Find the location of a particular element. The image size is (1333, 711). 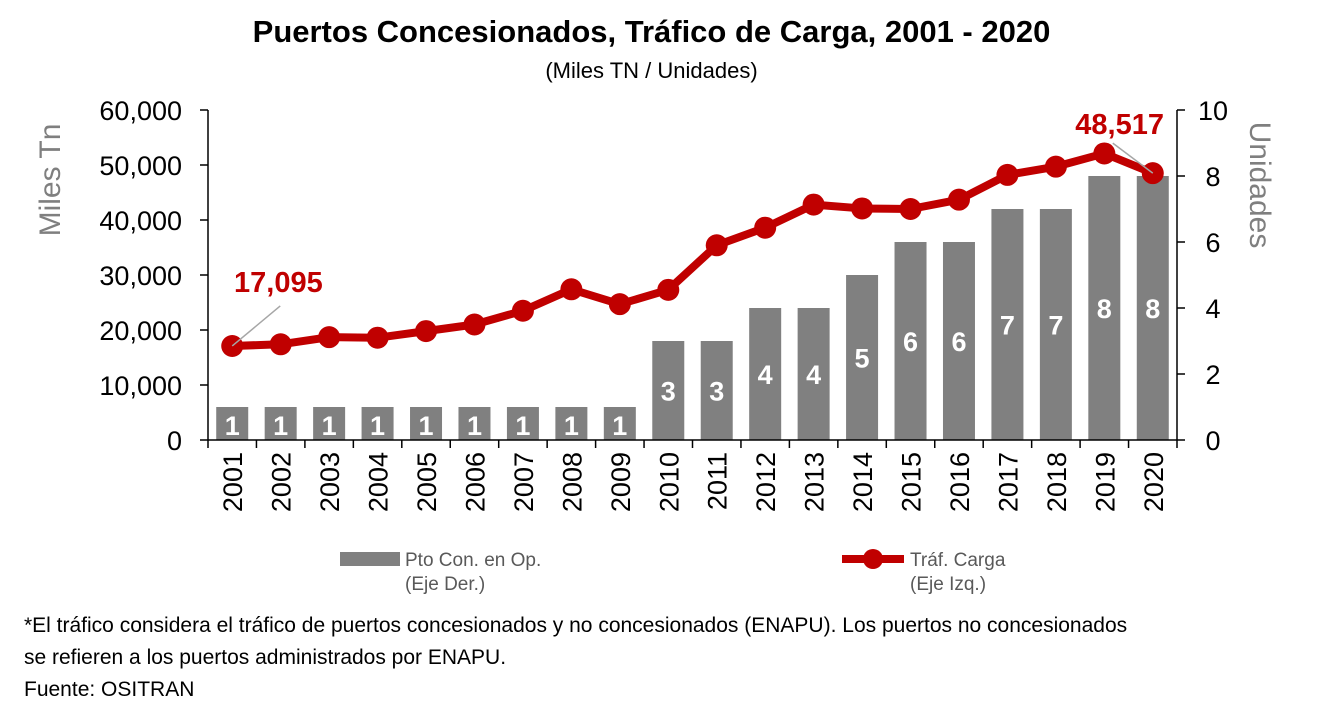

y-tick-label: 50,000 is located at coordinates (140, 166).